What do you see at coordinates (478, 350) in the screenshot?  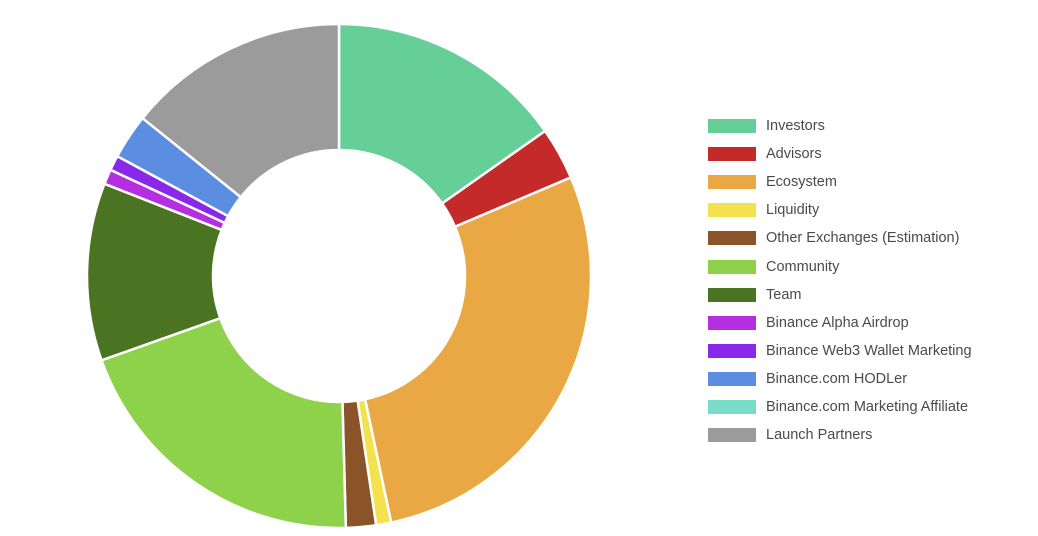 I see `slice-ecosystem` at bounding box center [478, 350].